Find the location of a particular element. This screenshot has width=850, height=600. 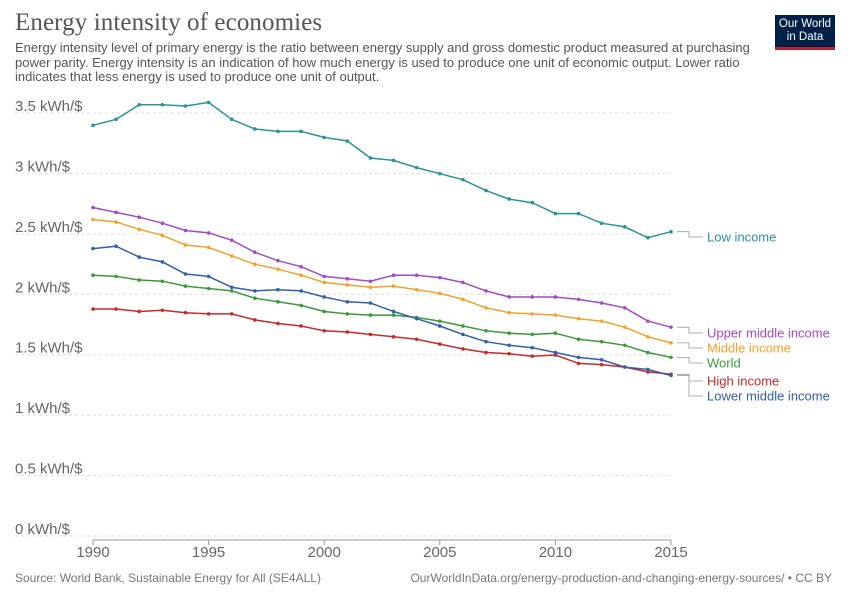

series-label-upper-middle-income: Upper middle income is located at coordinates (768, 333).